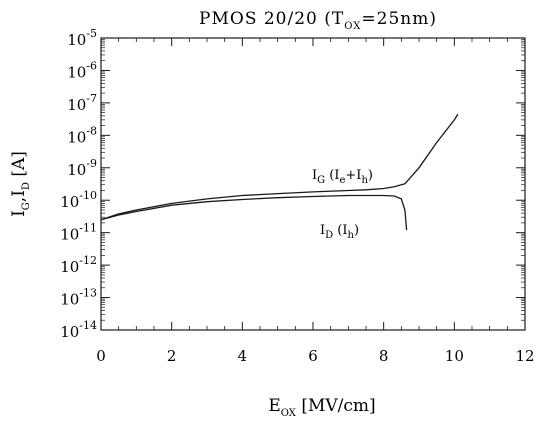  What do you see at coordinates (101, 356) in the screenshot?
I see `x-tick-label: 0` at bounding box center [101, 356].